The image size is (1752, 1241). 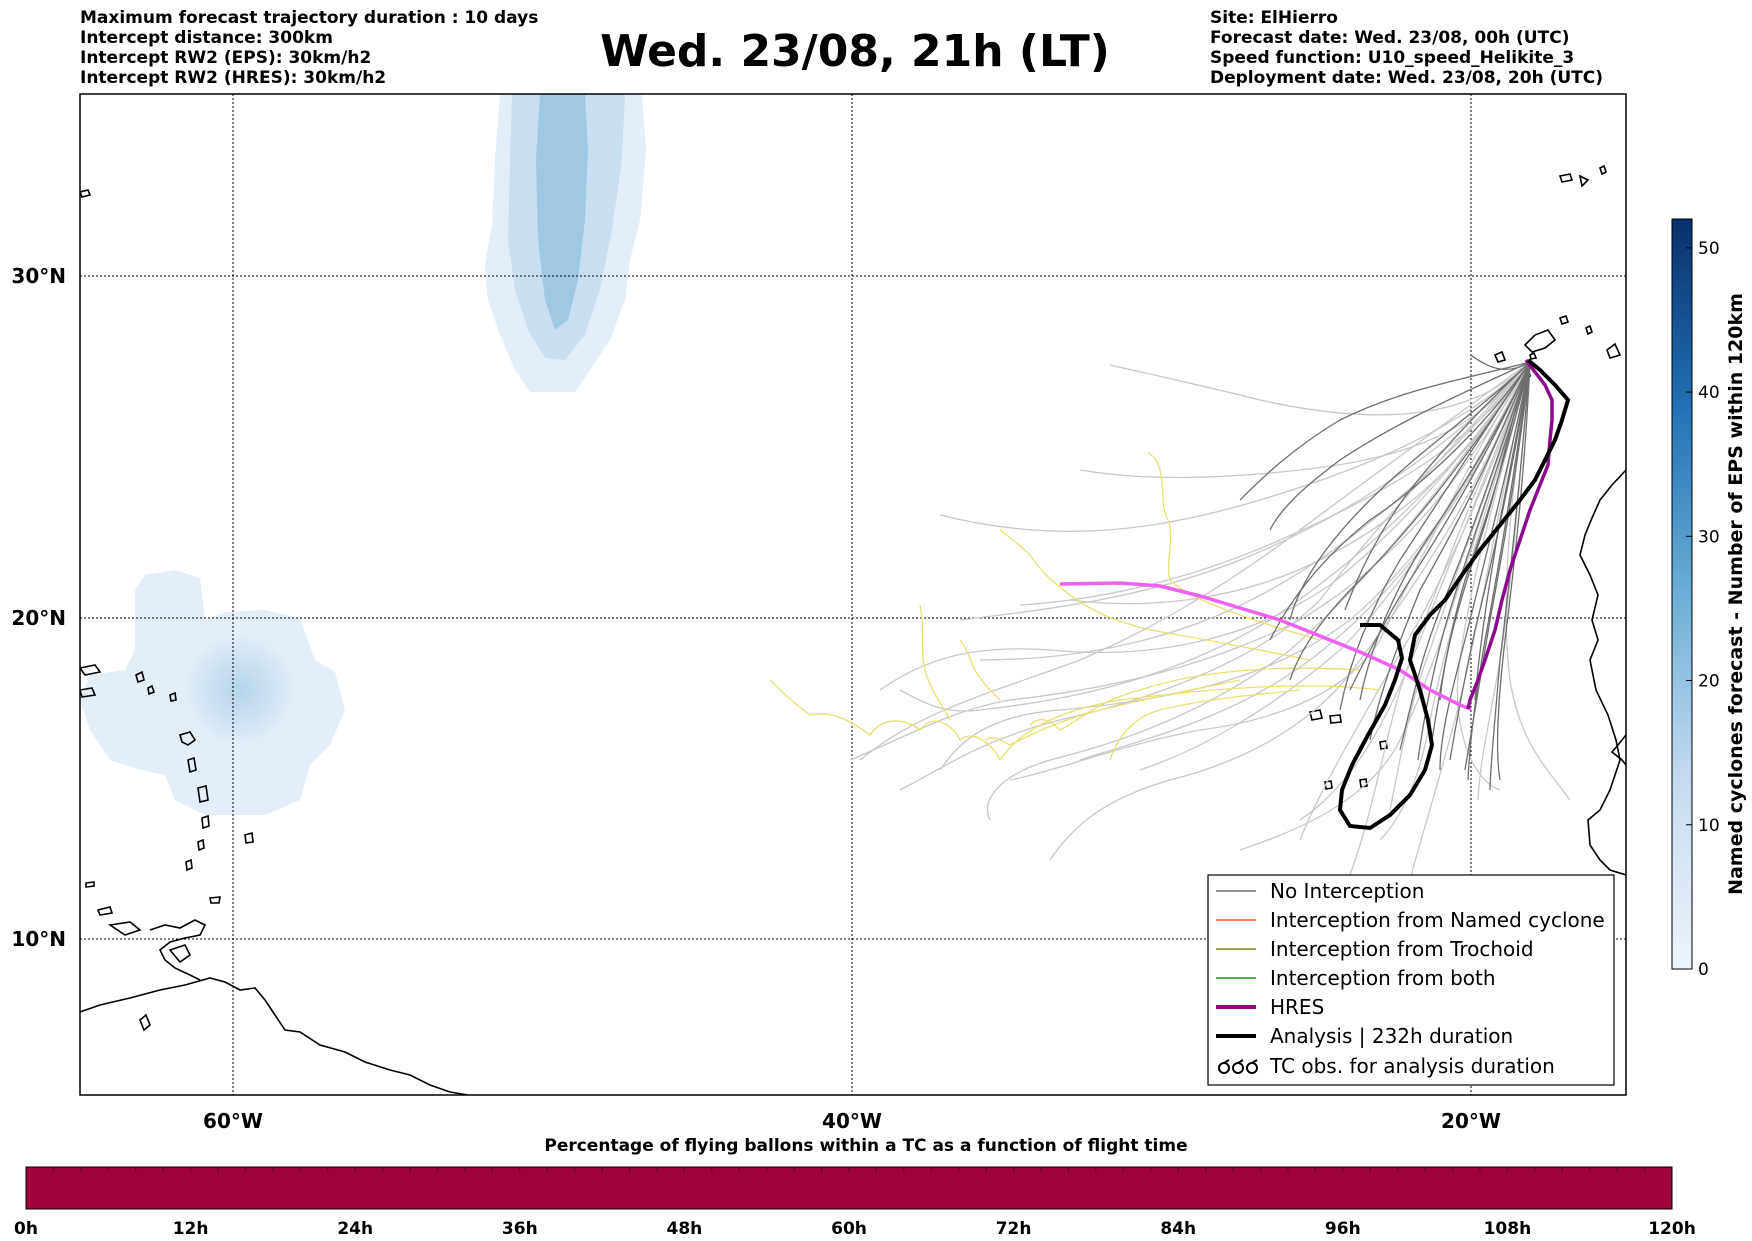 What do you see at coordinates (1682, 594) in the screenshot?
I see `colorbar-gradient` at bounding box center [1682, 594].